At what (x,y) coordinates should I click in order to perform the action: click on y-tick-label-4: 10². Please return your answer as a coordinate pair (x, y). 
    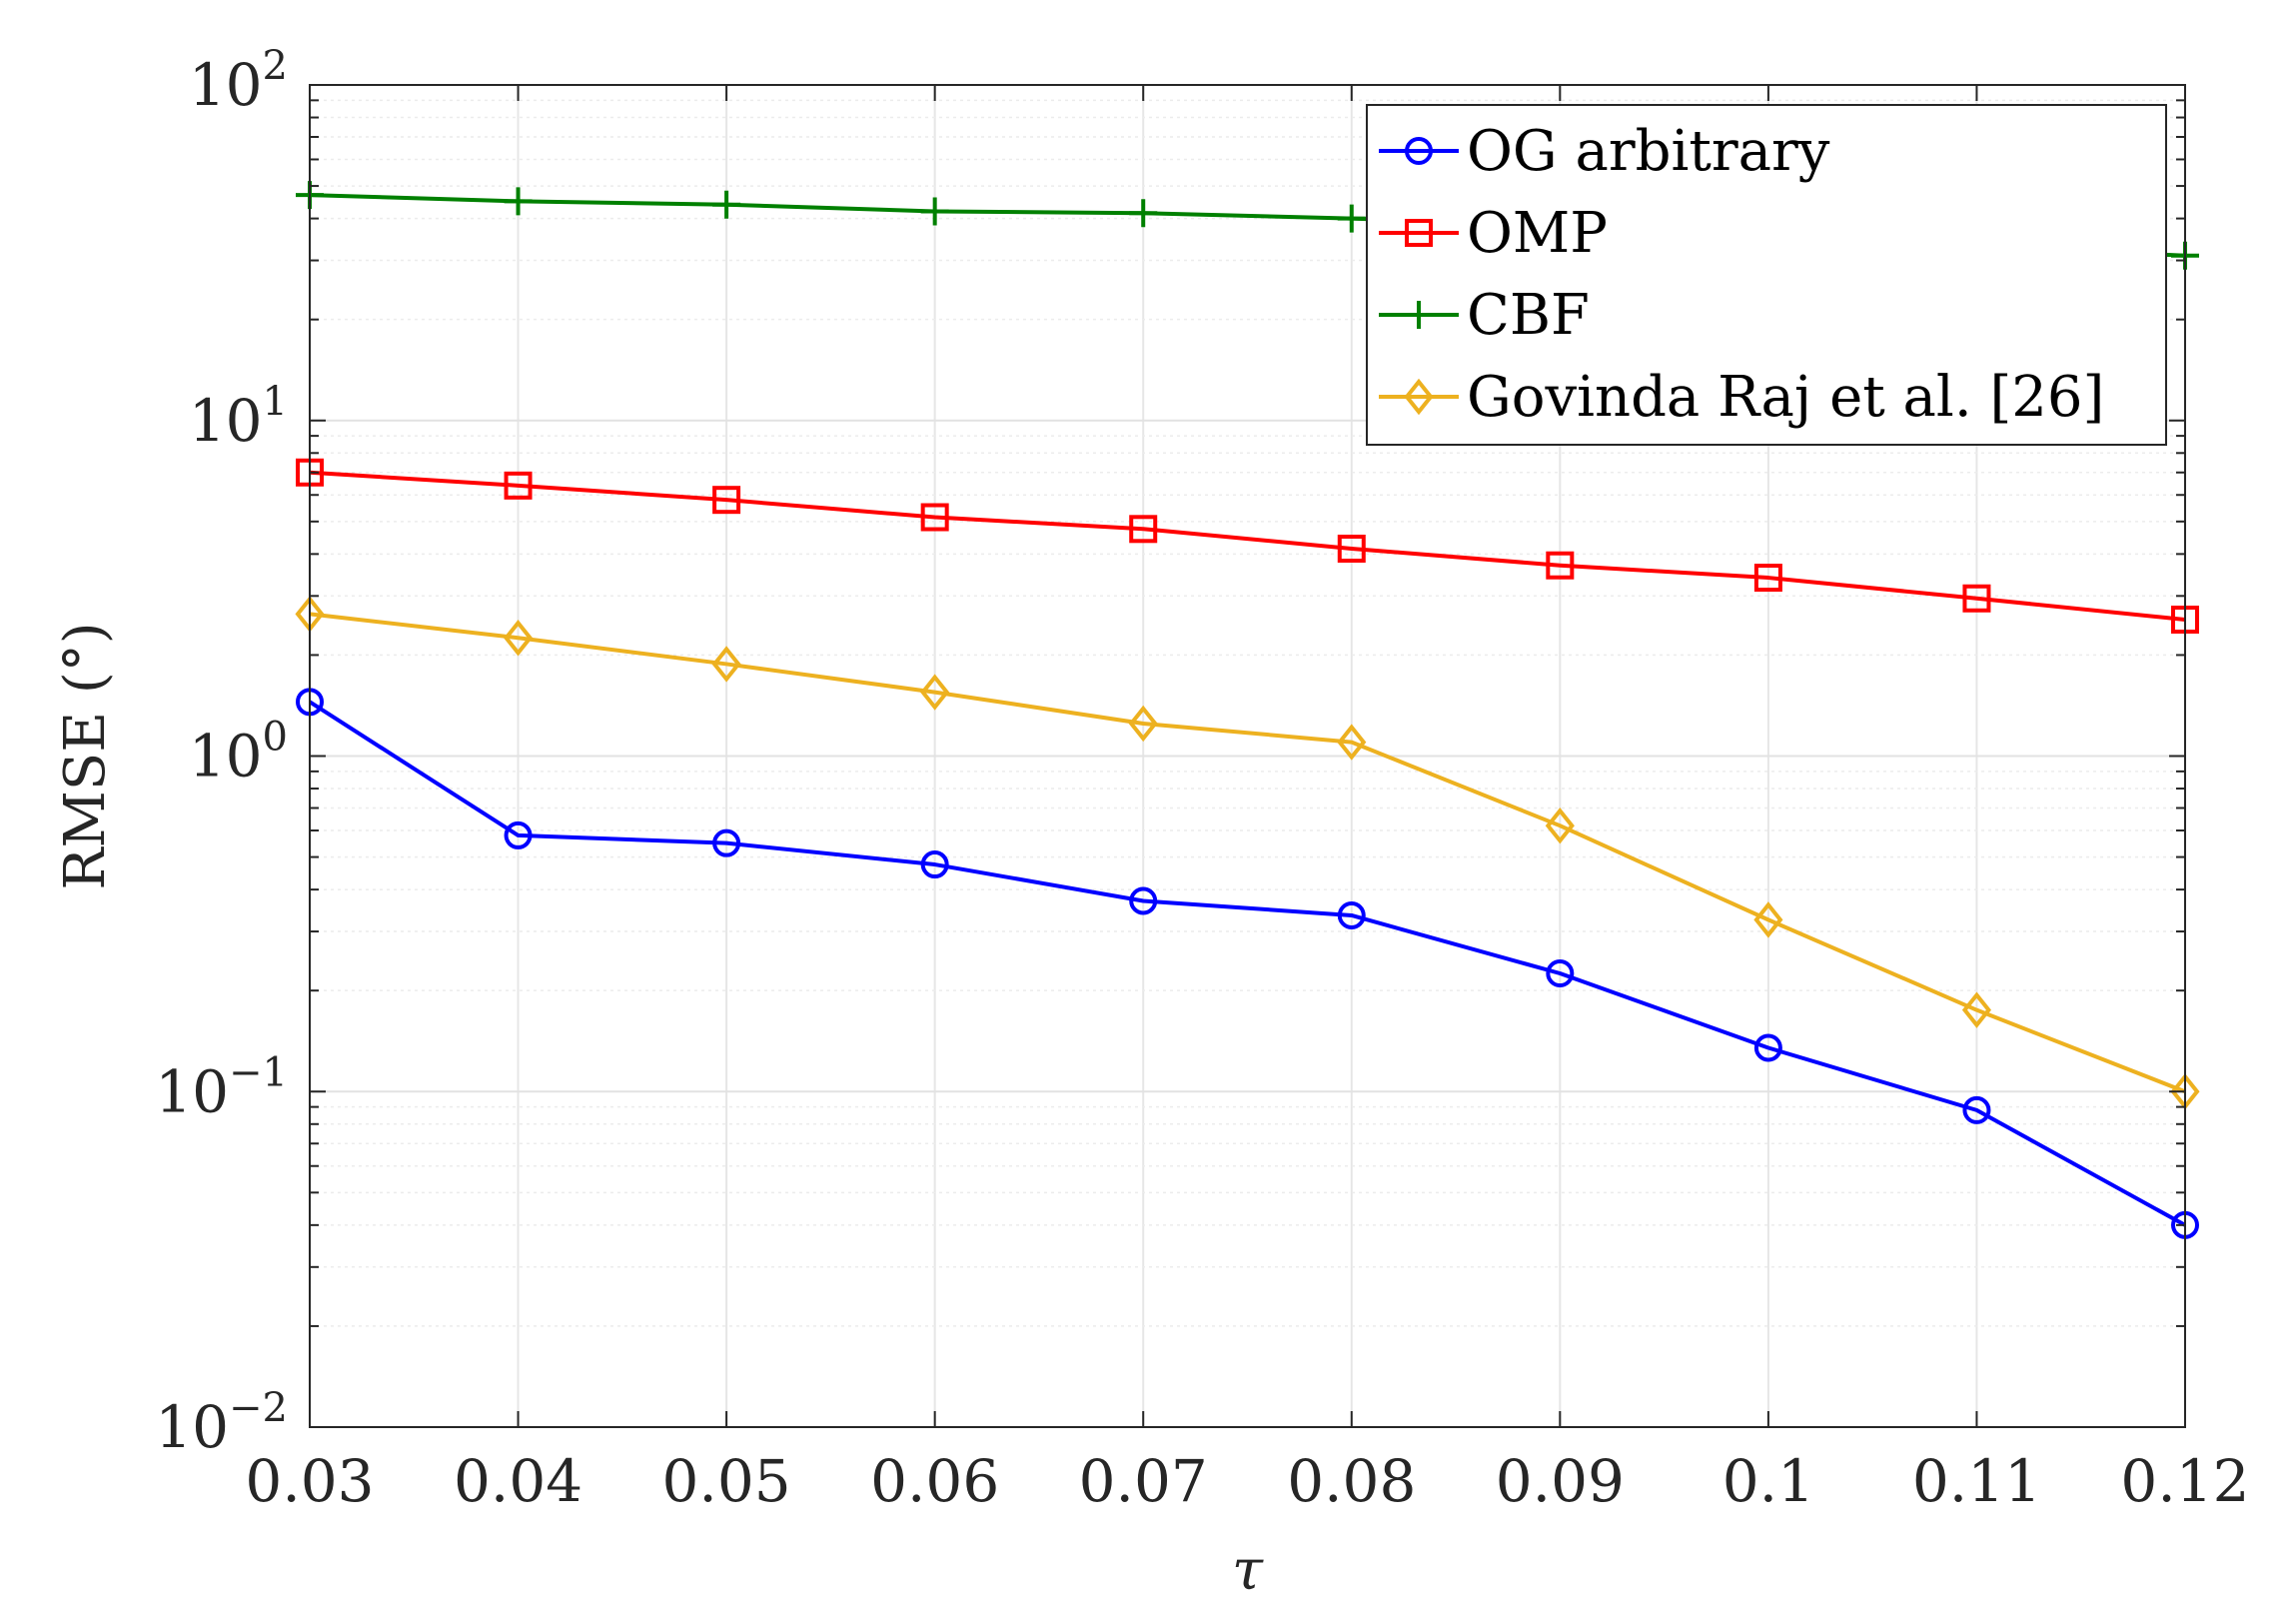
    Looking at the image, I should click on (238, 81).